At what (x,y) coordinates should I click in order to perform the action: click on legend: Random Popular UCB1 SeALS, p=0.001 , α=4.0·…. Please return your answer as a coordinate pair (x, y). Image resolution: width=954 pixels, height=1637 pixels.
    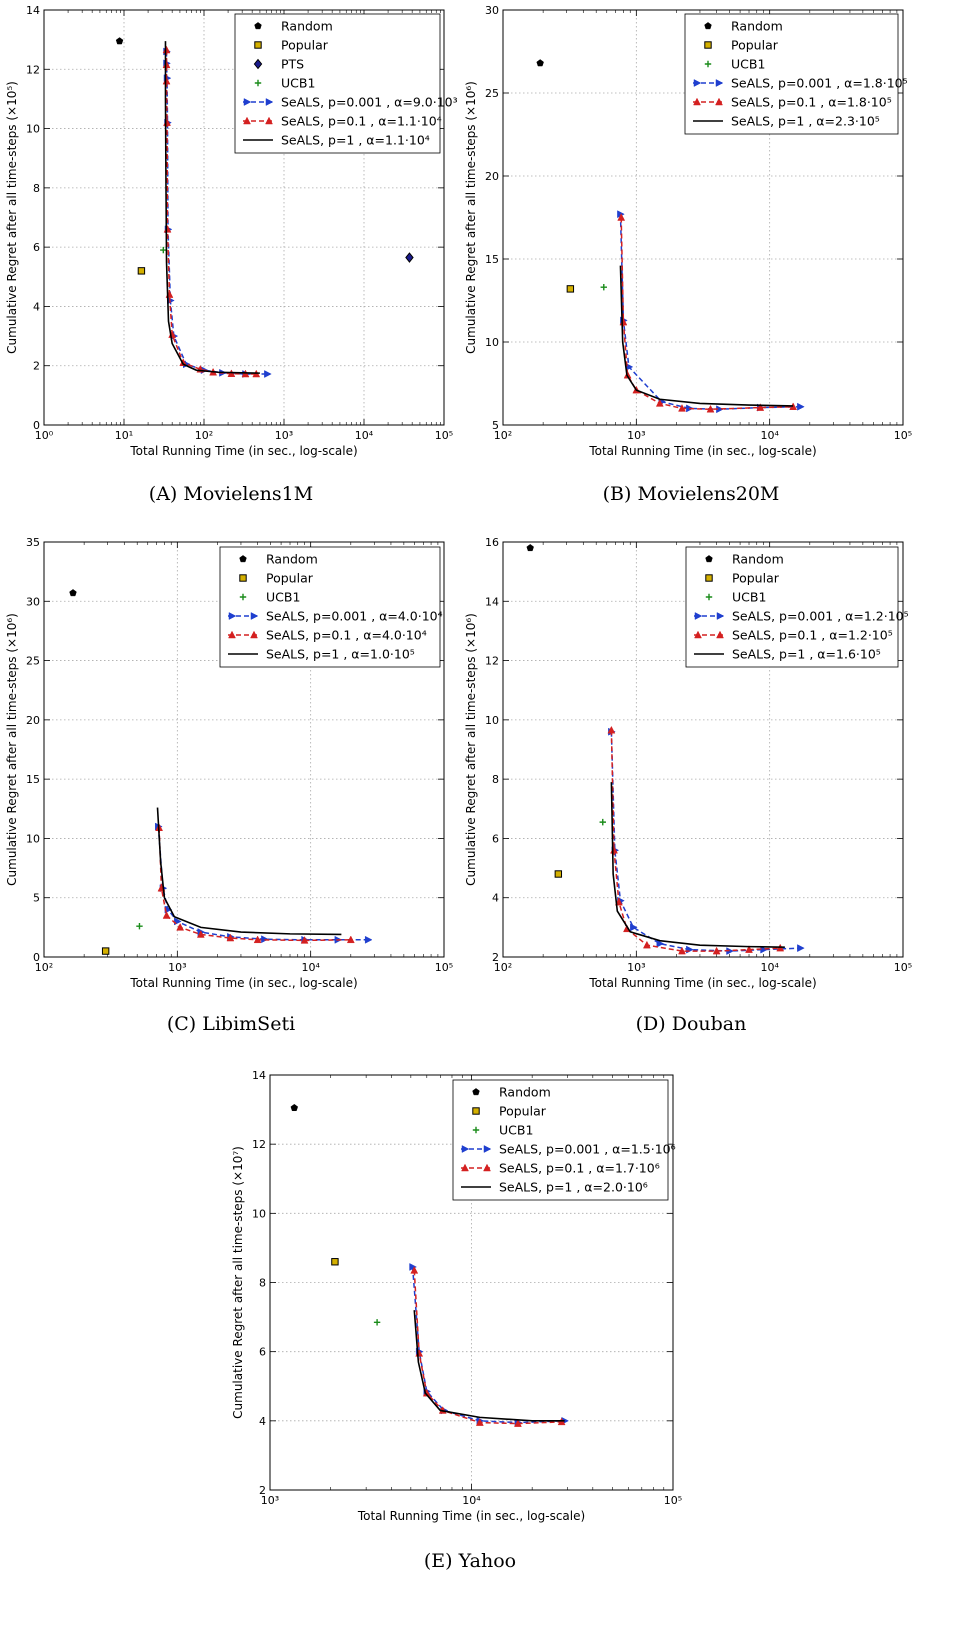
    Looking at the image, I should click on (331, 607).